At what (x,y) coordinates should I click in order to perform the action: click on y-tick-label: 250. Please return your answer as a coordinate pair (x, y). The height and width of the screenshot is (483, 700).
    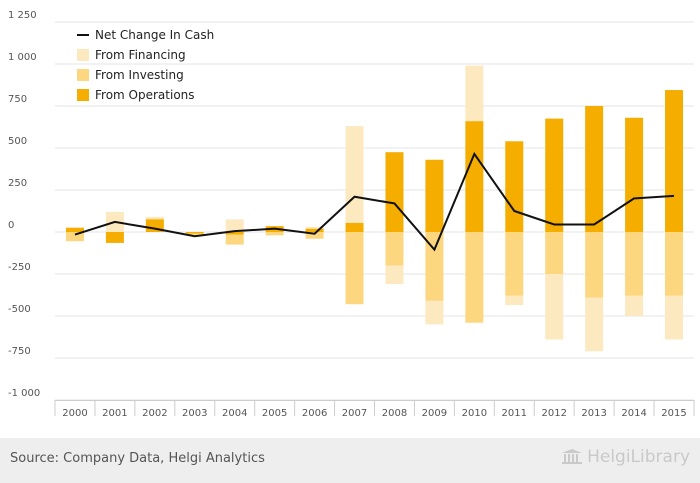
    Looking at the image, I should click on (17, 183).